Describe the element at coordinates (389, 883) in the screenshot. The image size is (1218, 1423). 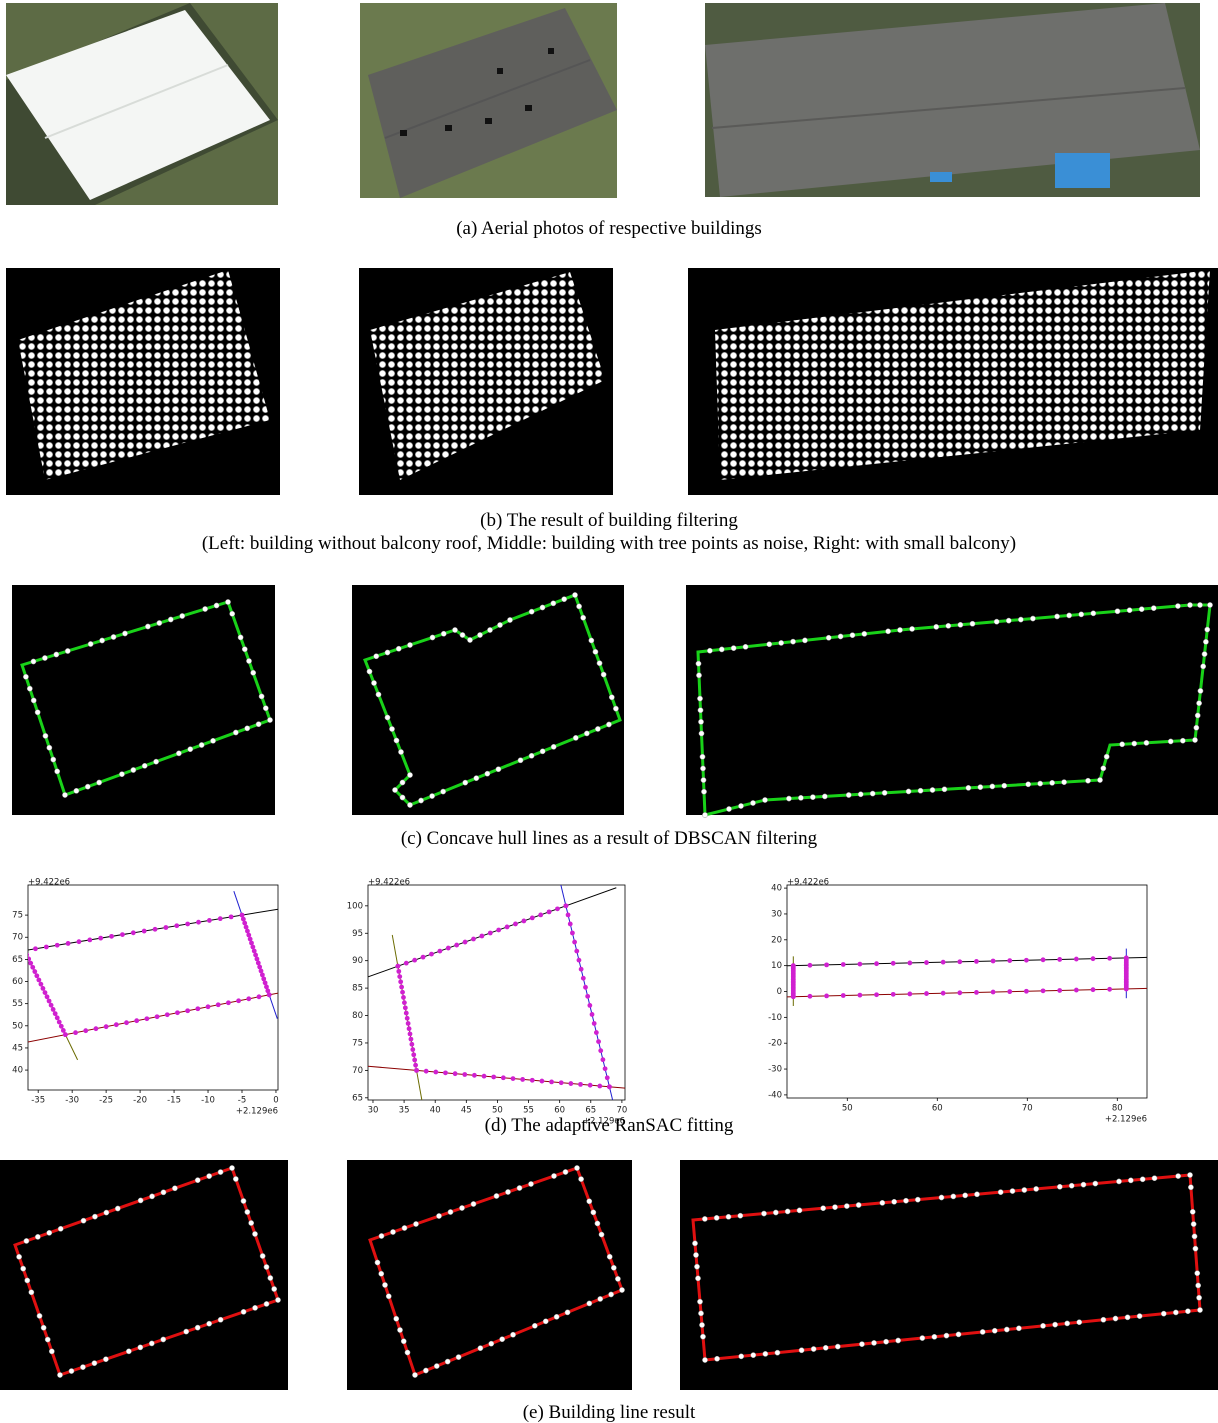
I see `y-offset-label: +9.422e6` at that location.